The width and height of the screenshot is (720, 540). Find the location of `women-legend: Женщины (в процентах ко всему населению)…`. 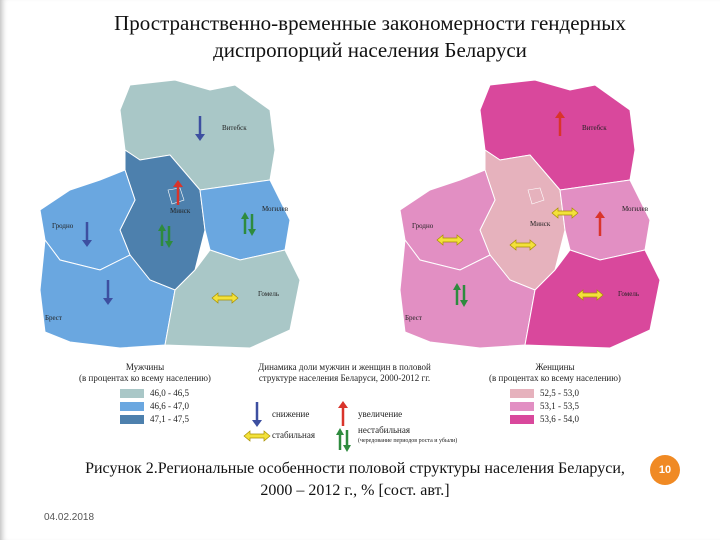

women-legend: Женщины (в процентах ко всему населению)… is located at coordinates (555, 394).